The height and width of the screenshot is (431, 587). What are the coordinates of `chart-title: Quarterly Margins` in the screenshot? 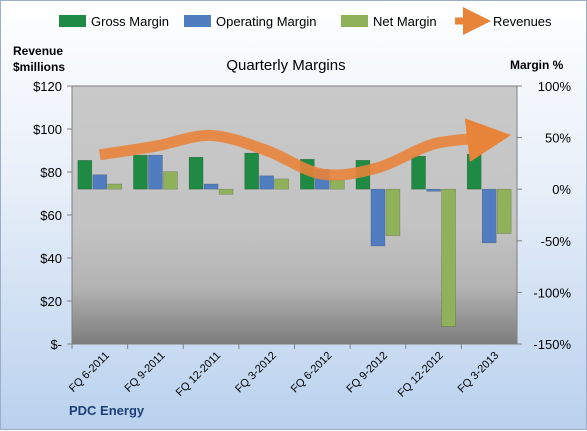 It's located at (285, 65).